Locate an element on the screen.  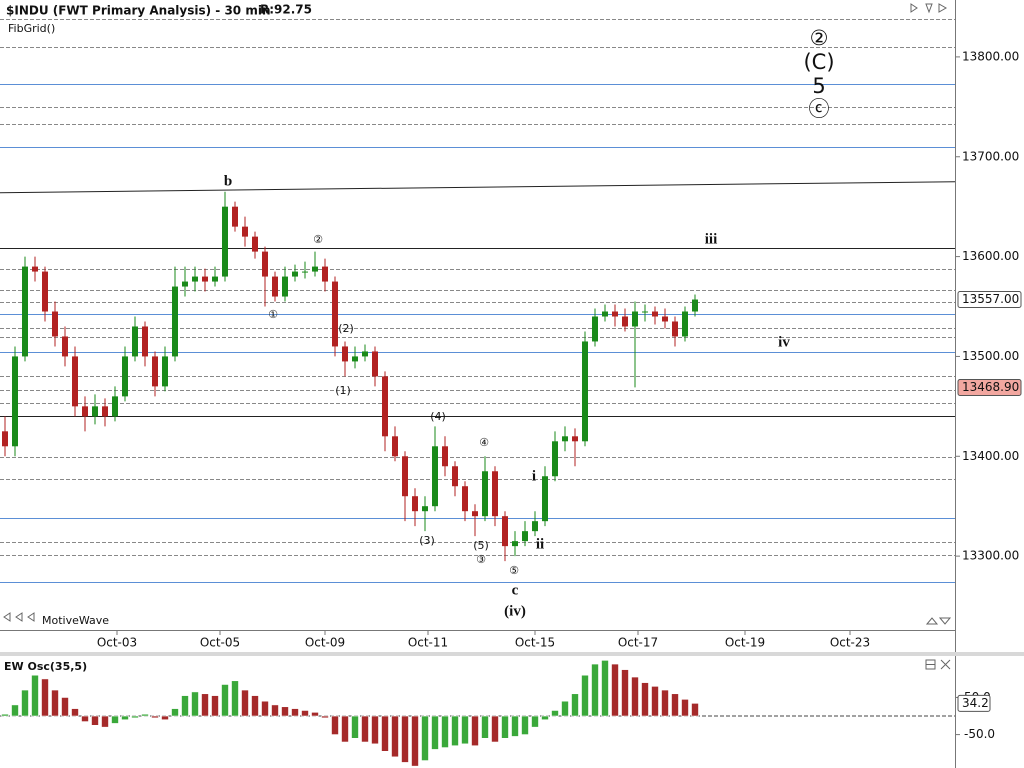
x-tick-label: Oct-23 is located at coordinates (850, 643).